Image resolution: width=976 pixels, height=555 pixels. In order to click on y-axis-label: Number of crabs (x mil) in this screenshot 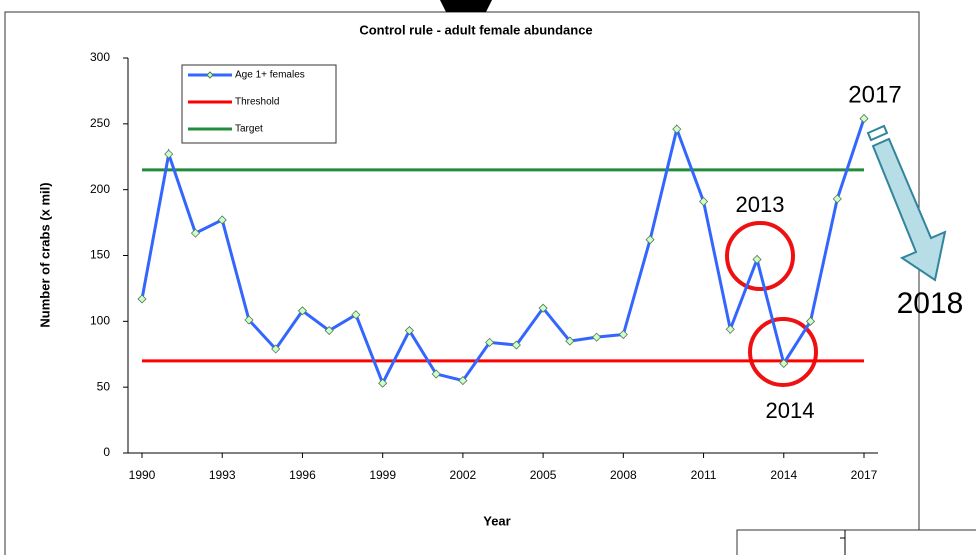, I will do `click(44, 254)`.